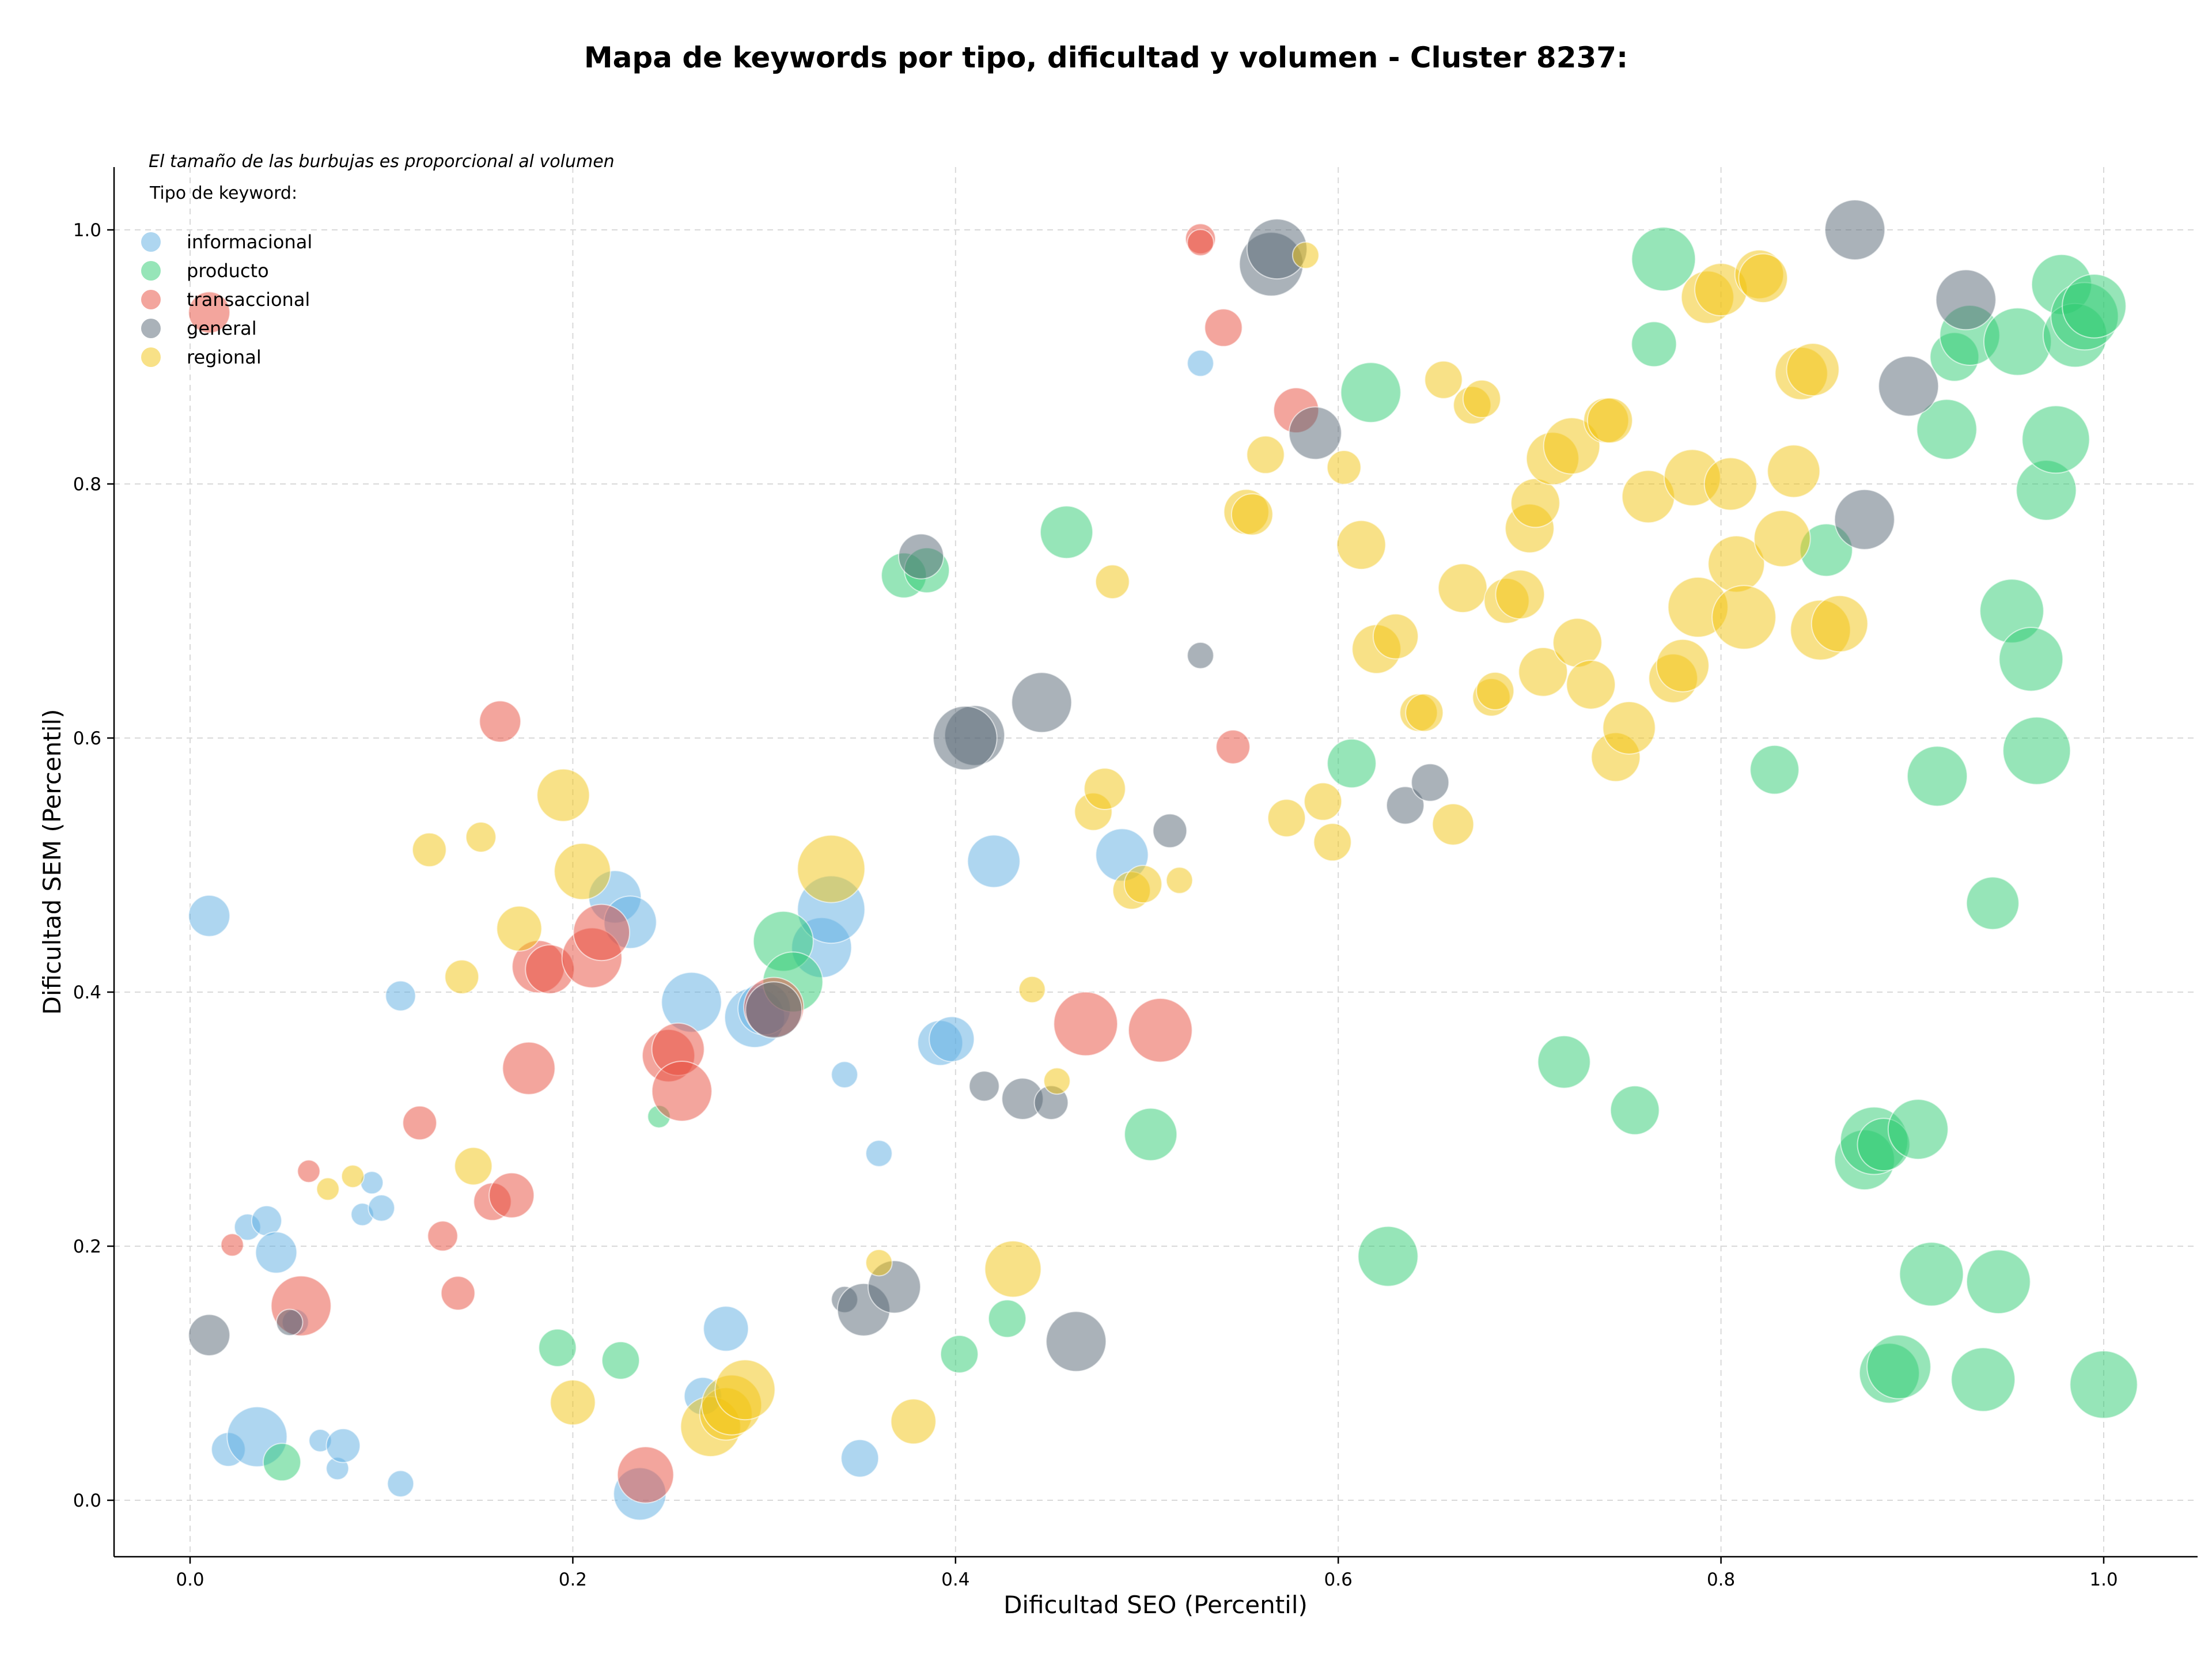 The image size is (2212, 1661). What do you see at coordinates (52, 862) in the screenshot?
I see `y-axis-label: Dificultad SEM (Percentil)` at bounding box center [52, 862].